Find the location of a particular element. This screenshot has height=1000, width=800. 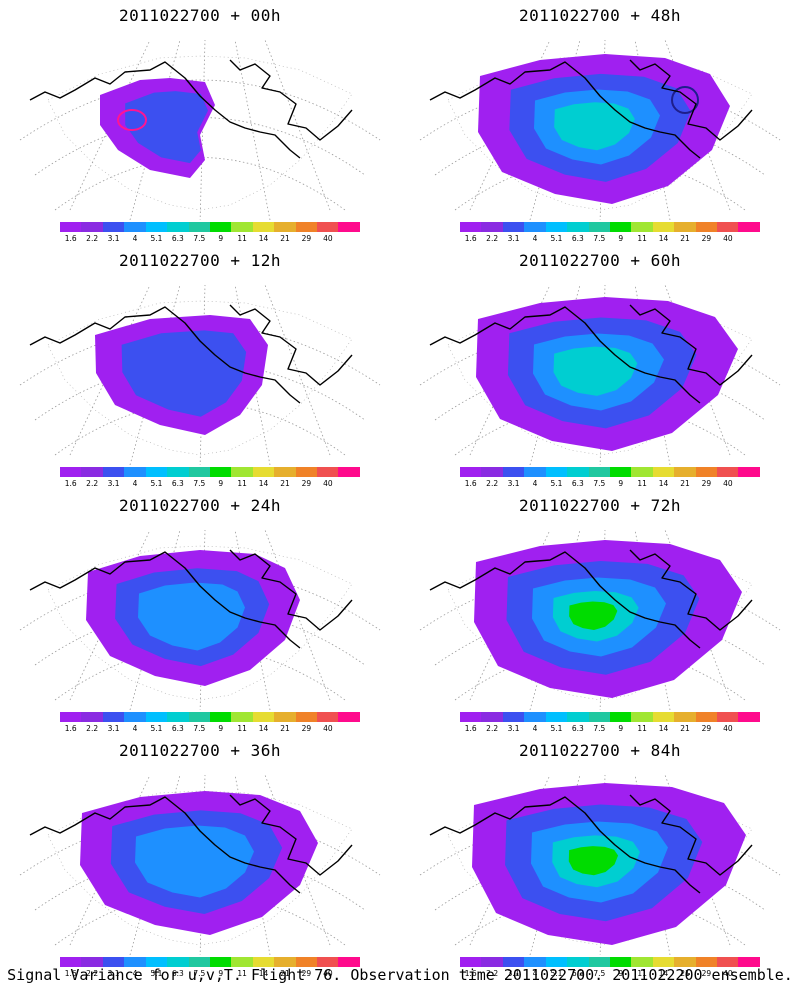

panel-title: 2011022700 + 36h is located at coordinates (200, 750).